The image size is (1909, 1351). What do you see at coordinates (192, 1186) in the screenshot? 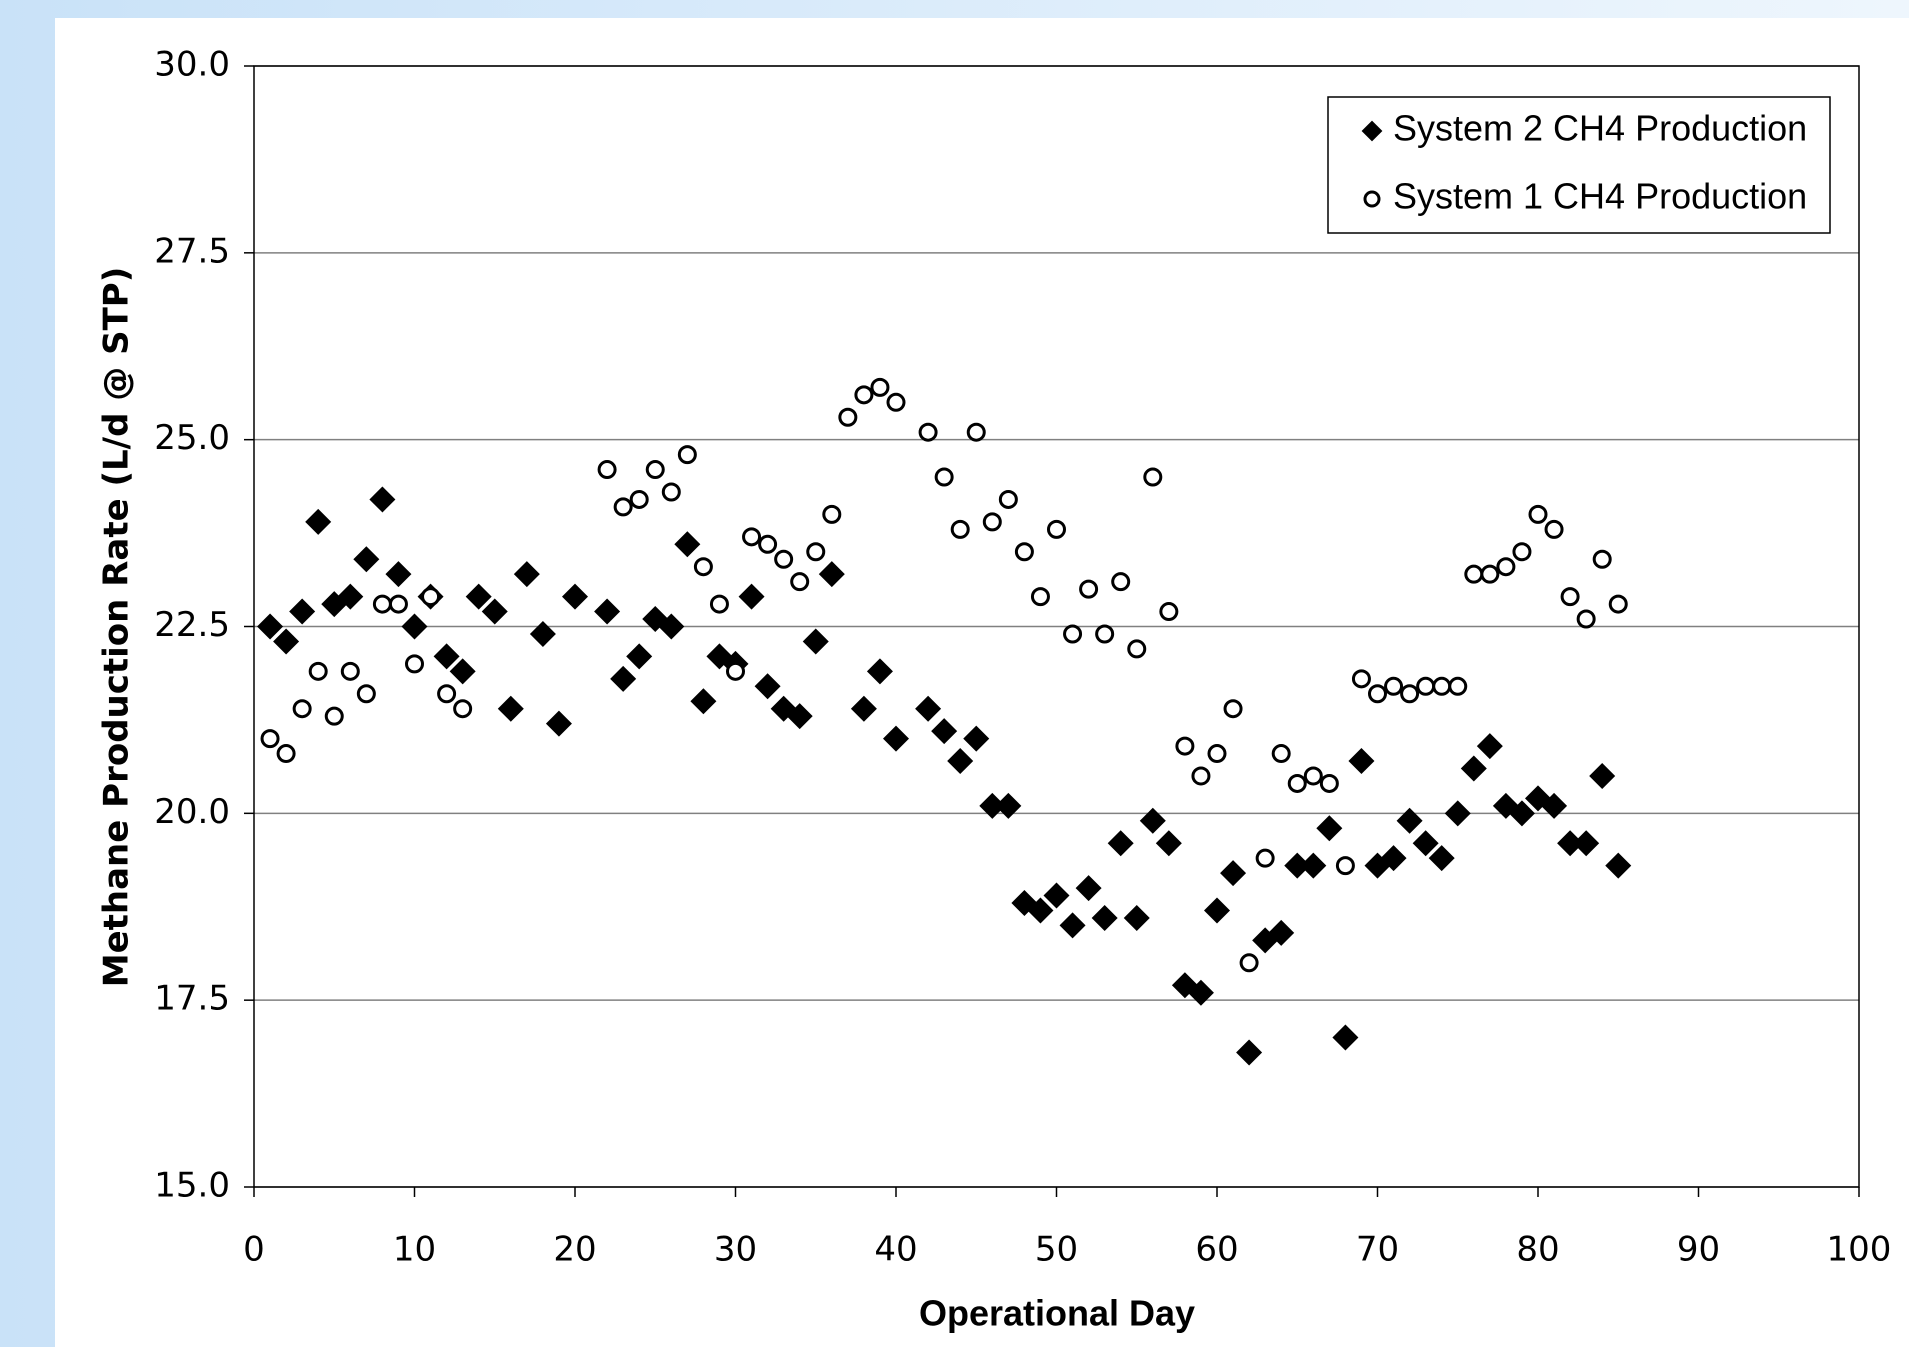
I see `y-tick-label: 15.0` at bounding box center [192, 1186].